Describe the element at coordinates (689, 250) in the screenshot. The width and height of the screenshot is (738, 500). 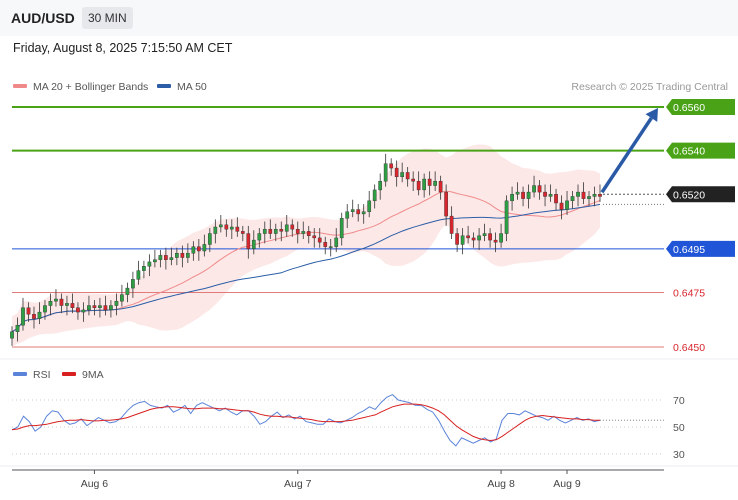
I see `level-label: 0.6495` at that location.